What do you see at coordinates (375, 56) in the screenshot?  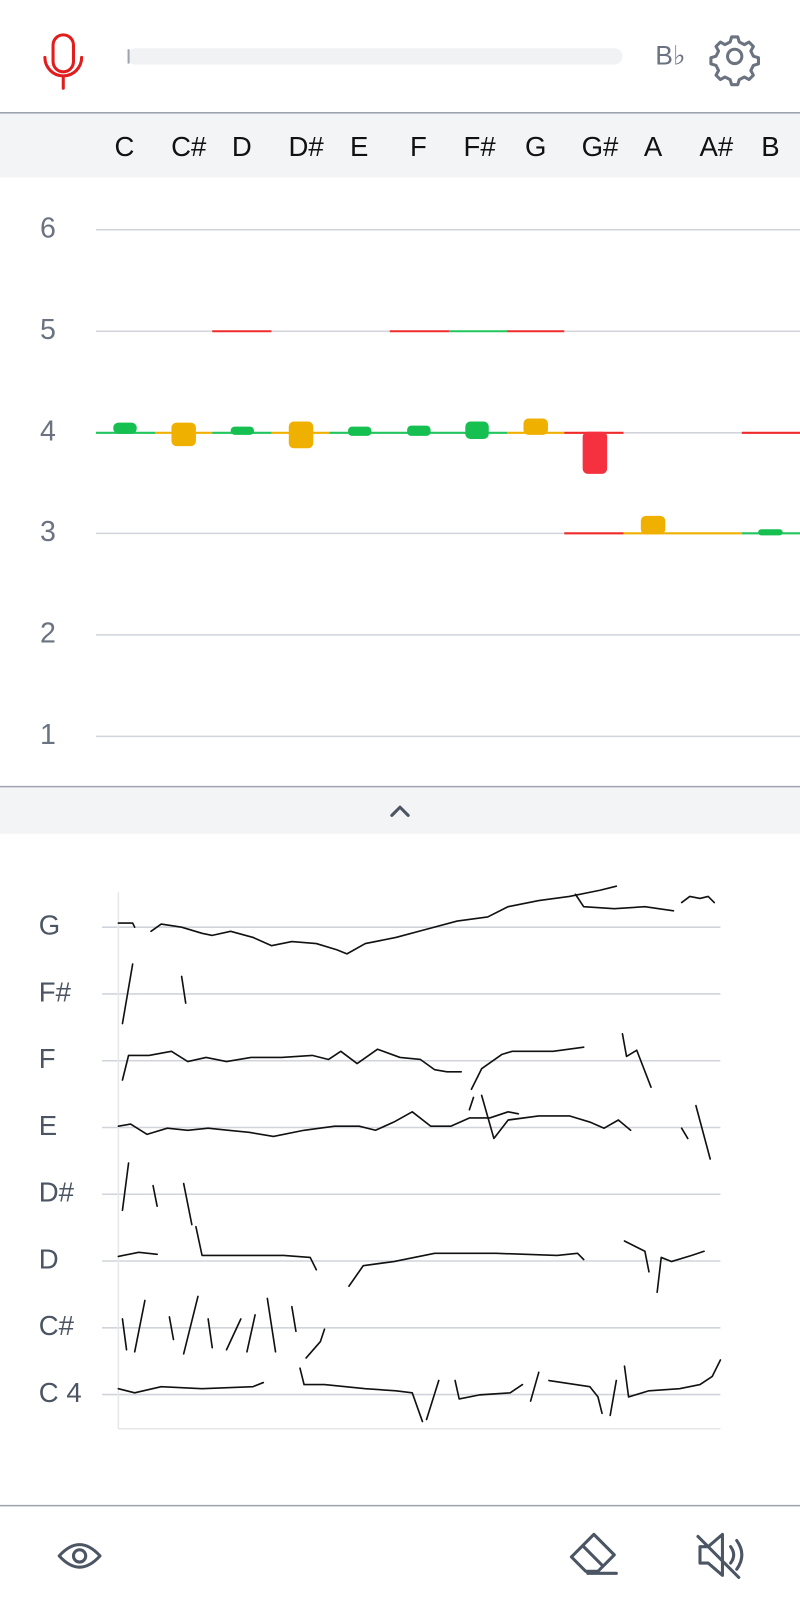 I see `level-bar` at bounding box center [375, 56].